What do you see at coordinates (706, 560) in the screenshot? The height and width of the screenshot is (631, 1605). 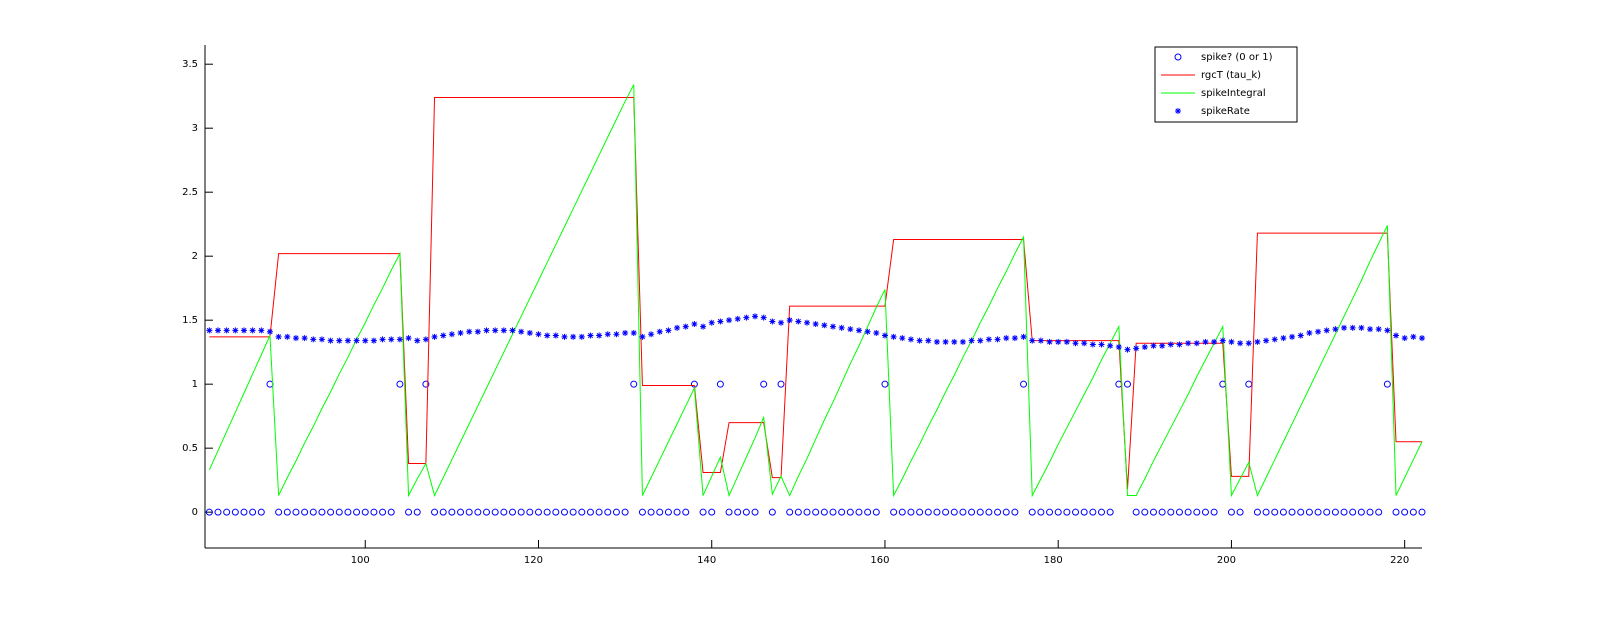 I see `x-tick-label: 140` at bounding box center [706, 560].